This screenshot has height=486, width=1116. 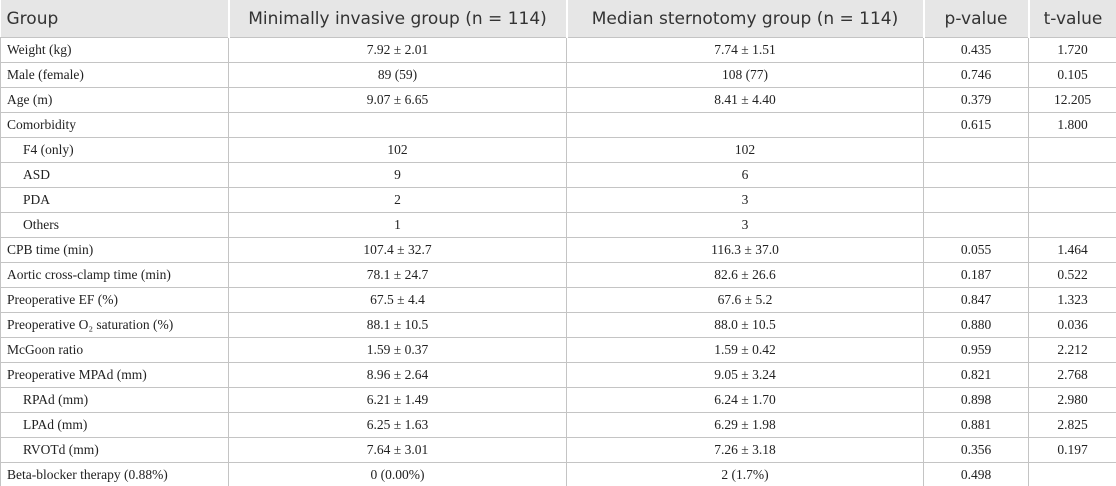 I want to click on table-cell: 1, so click(x=397, y=225).